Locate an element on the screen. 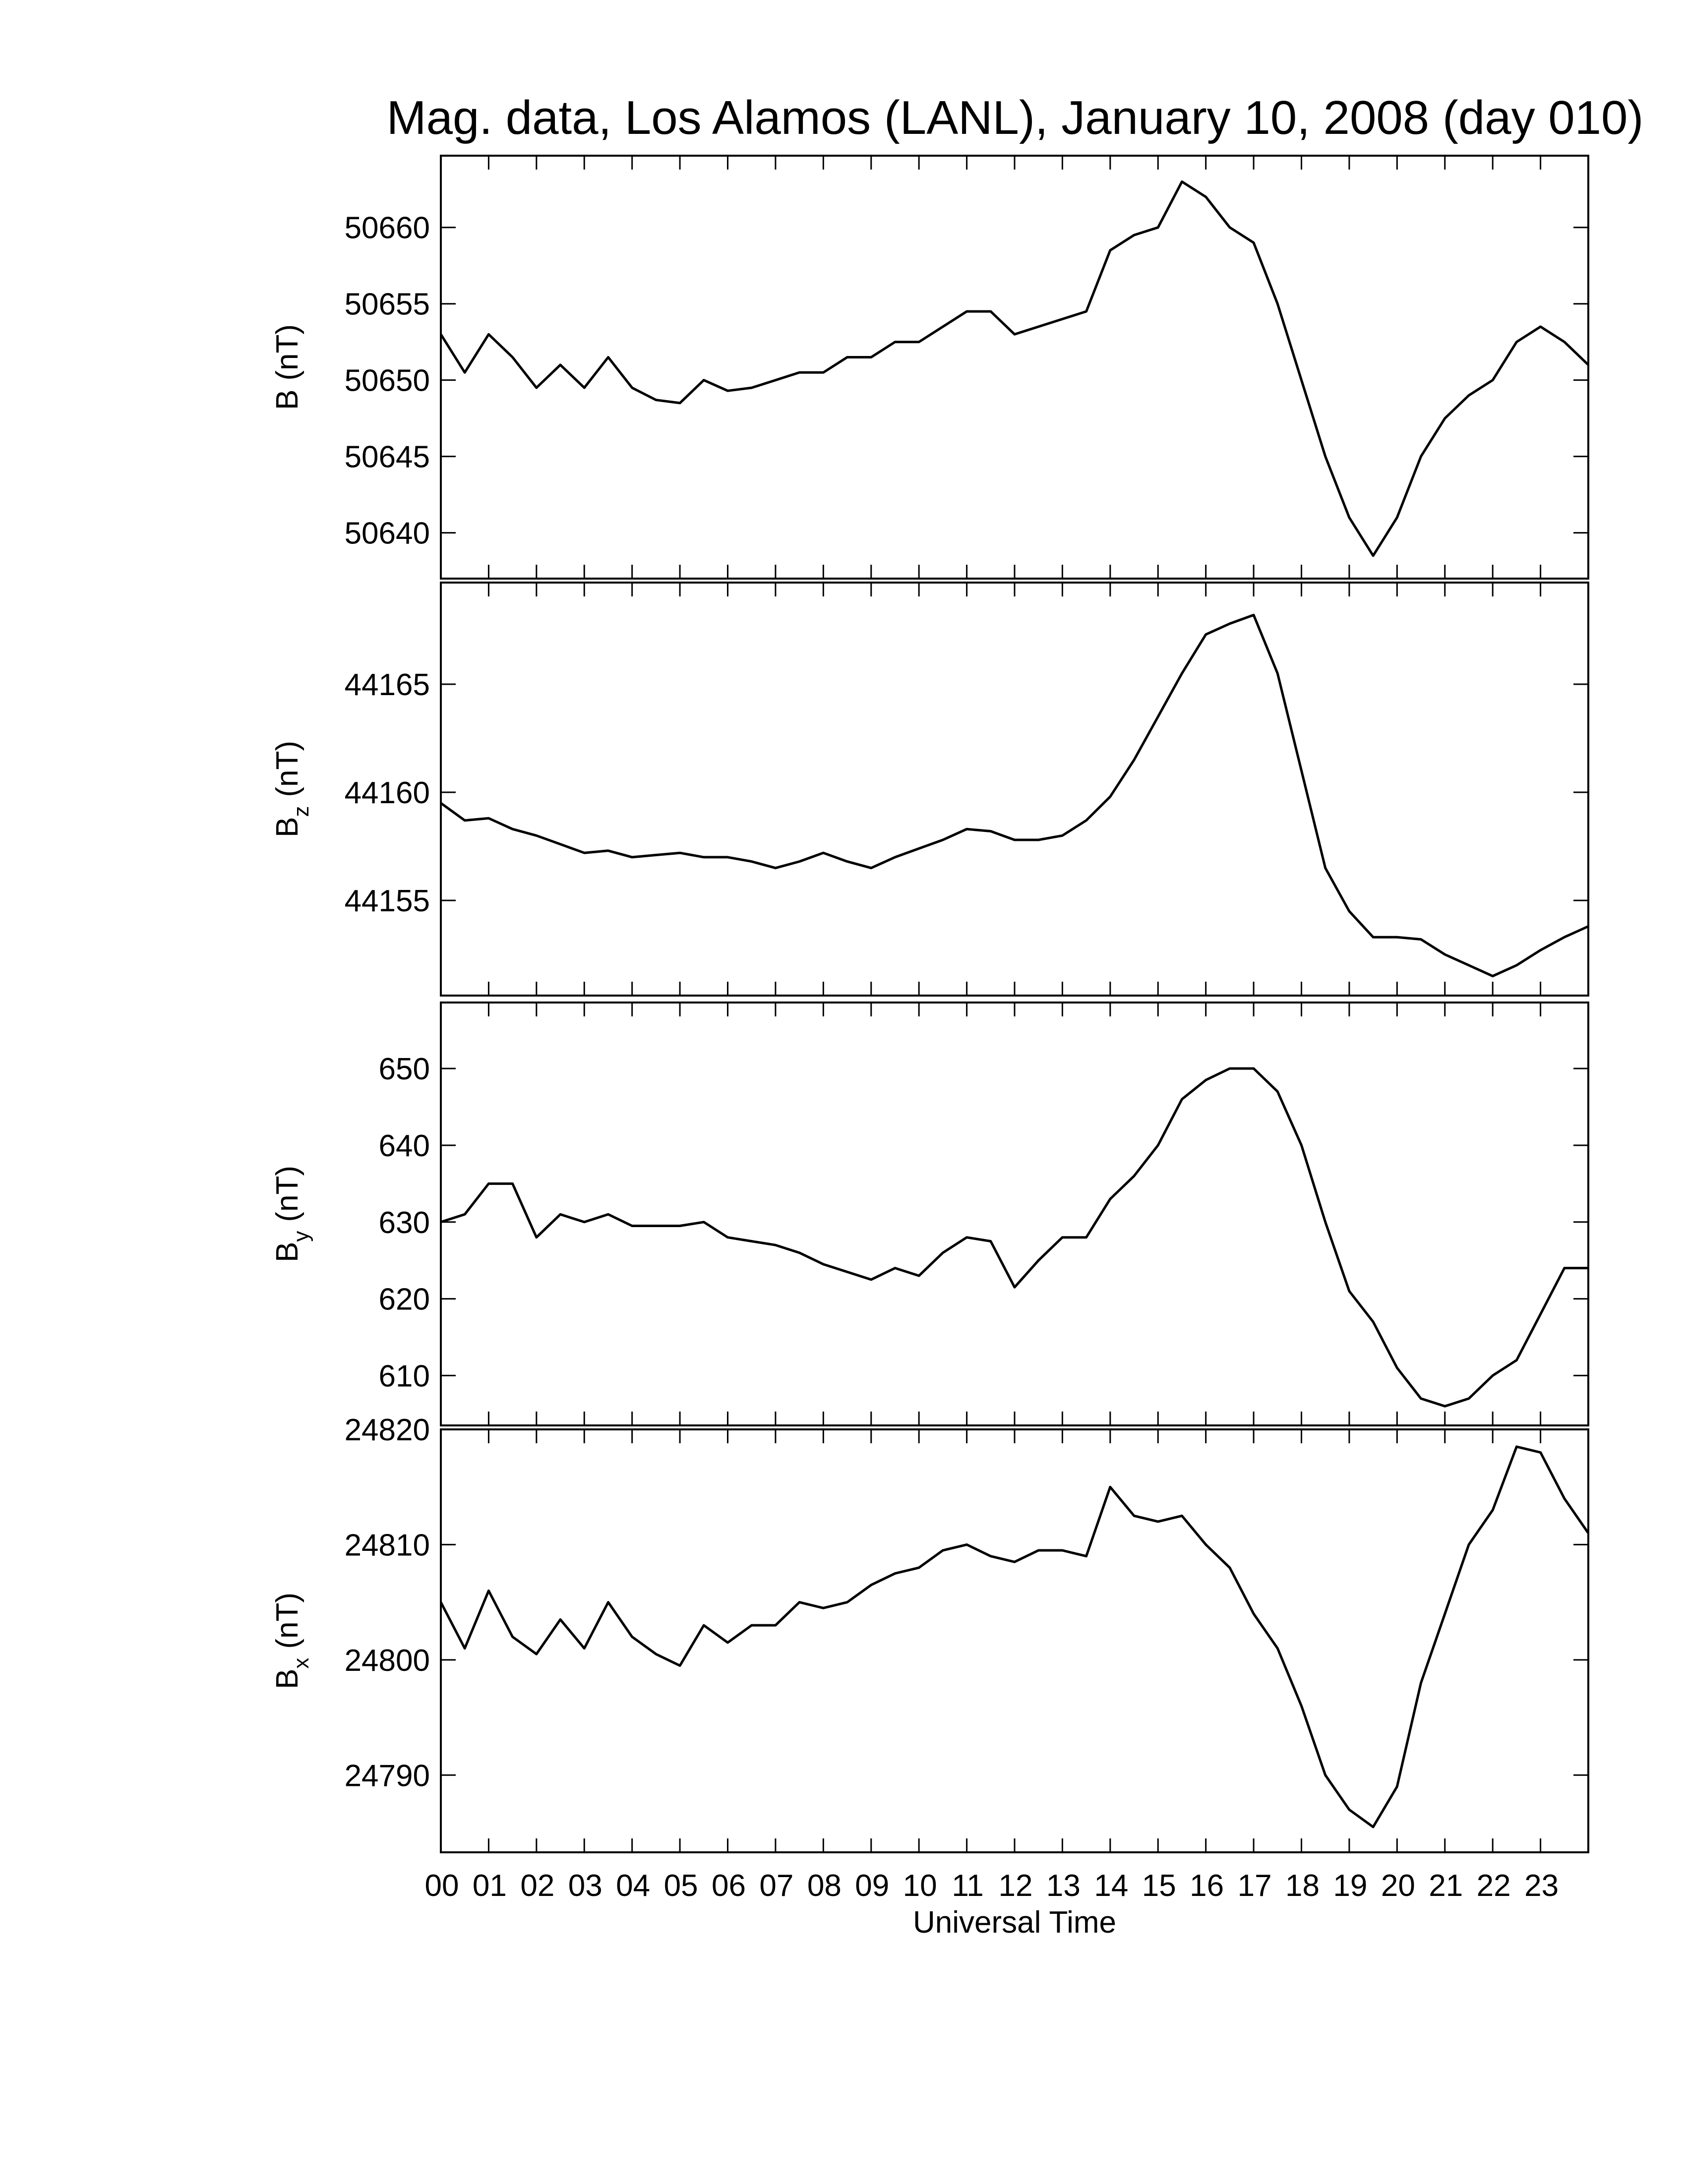 Image resolution: width=1686 pixels, height=2184 pixels. x-tick-label: 08 is located at coordinates (825, 1886).